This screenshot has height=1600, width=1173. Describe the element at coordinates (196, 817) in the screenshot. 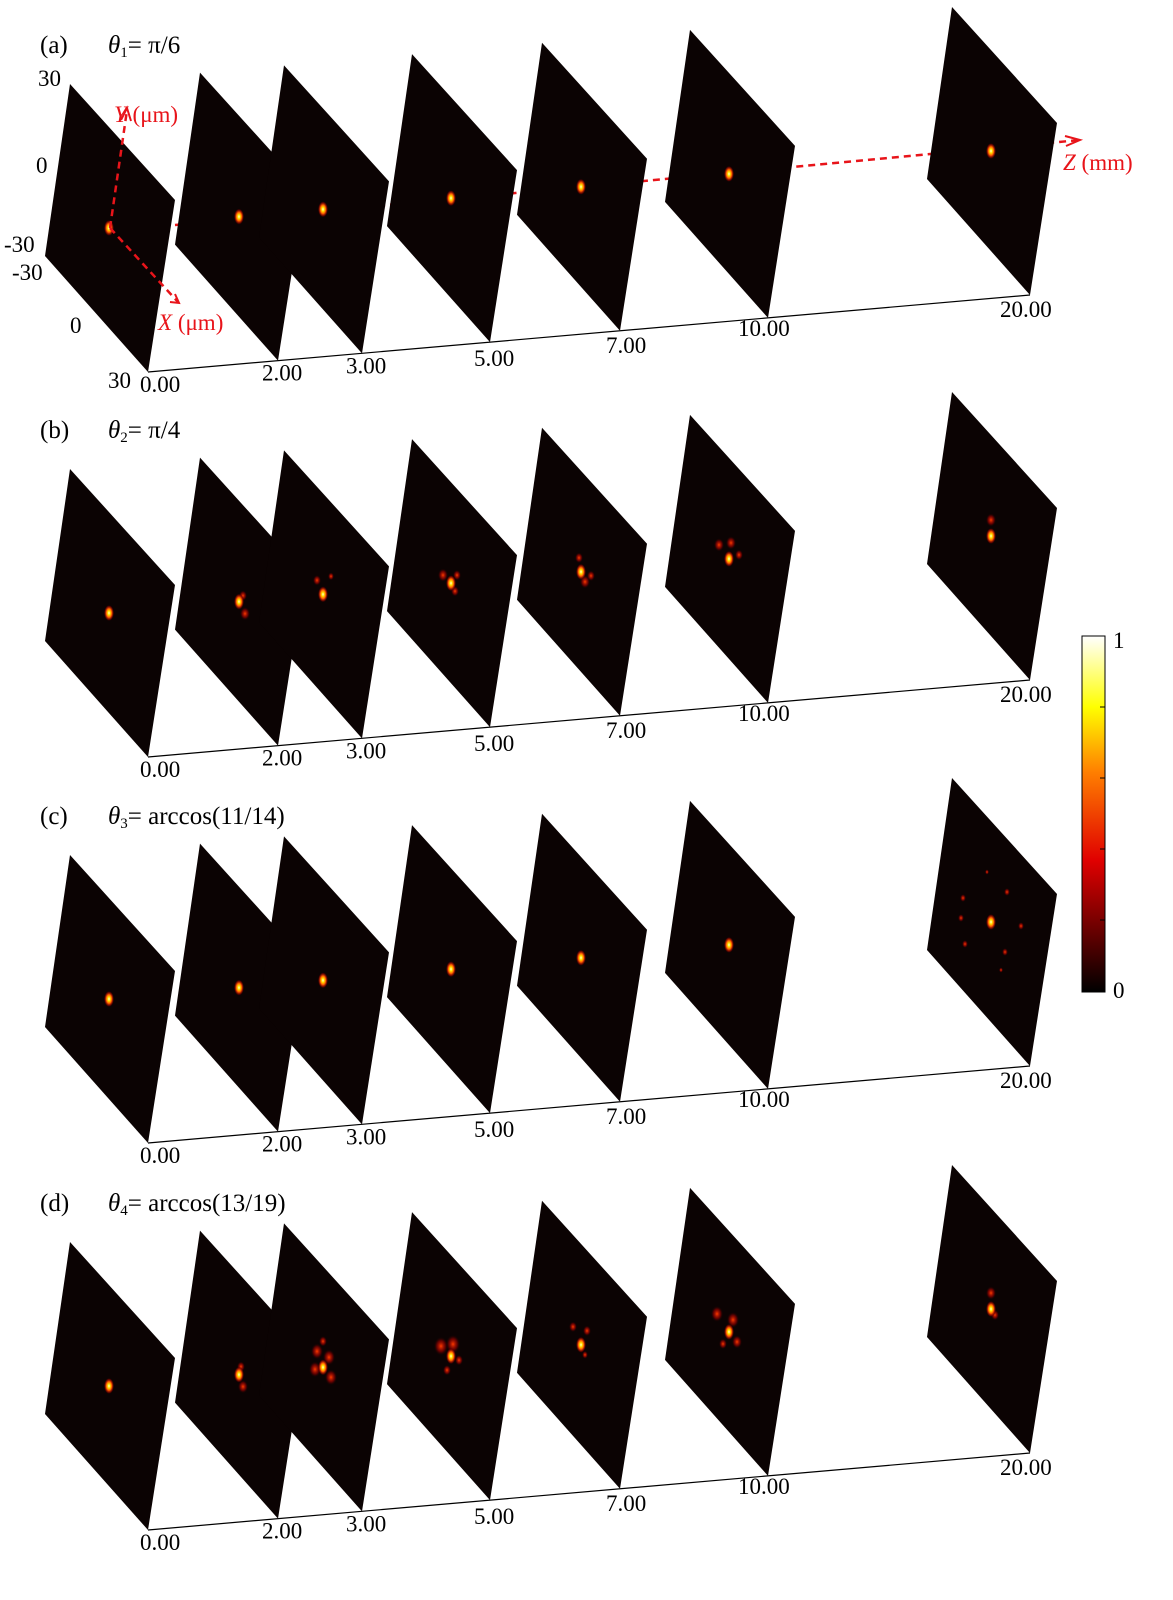

I see `theta-label: θ3= arccos(11/14)` at that location.